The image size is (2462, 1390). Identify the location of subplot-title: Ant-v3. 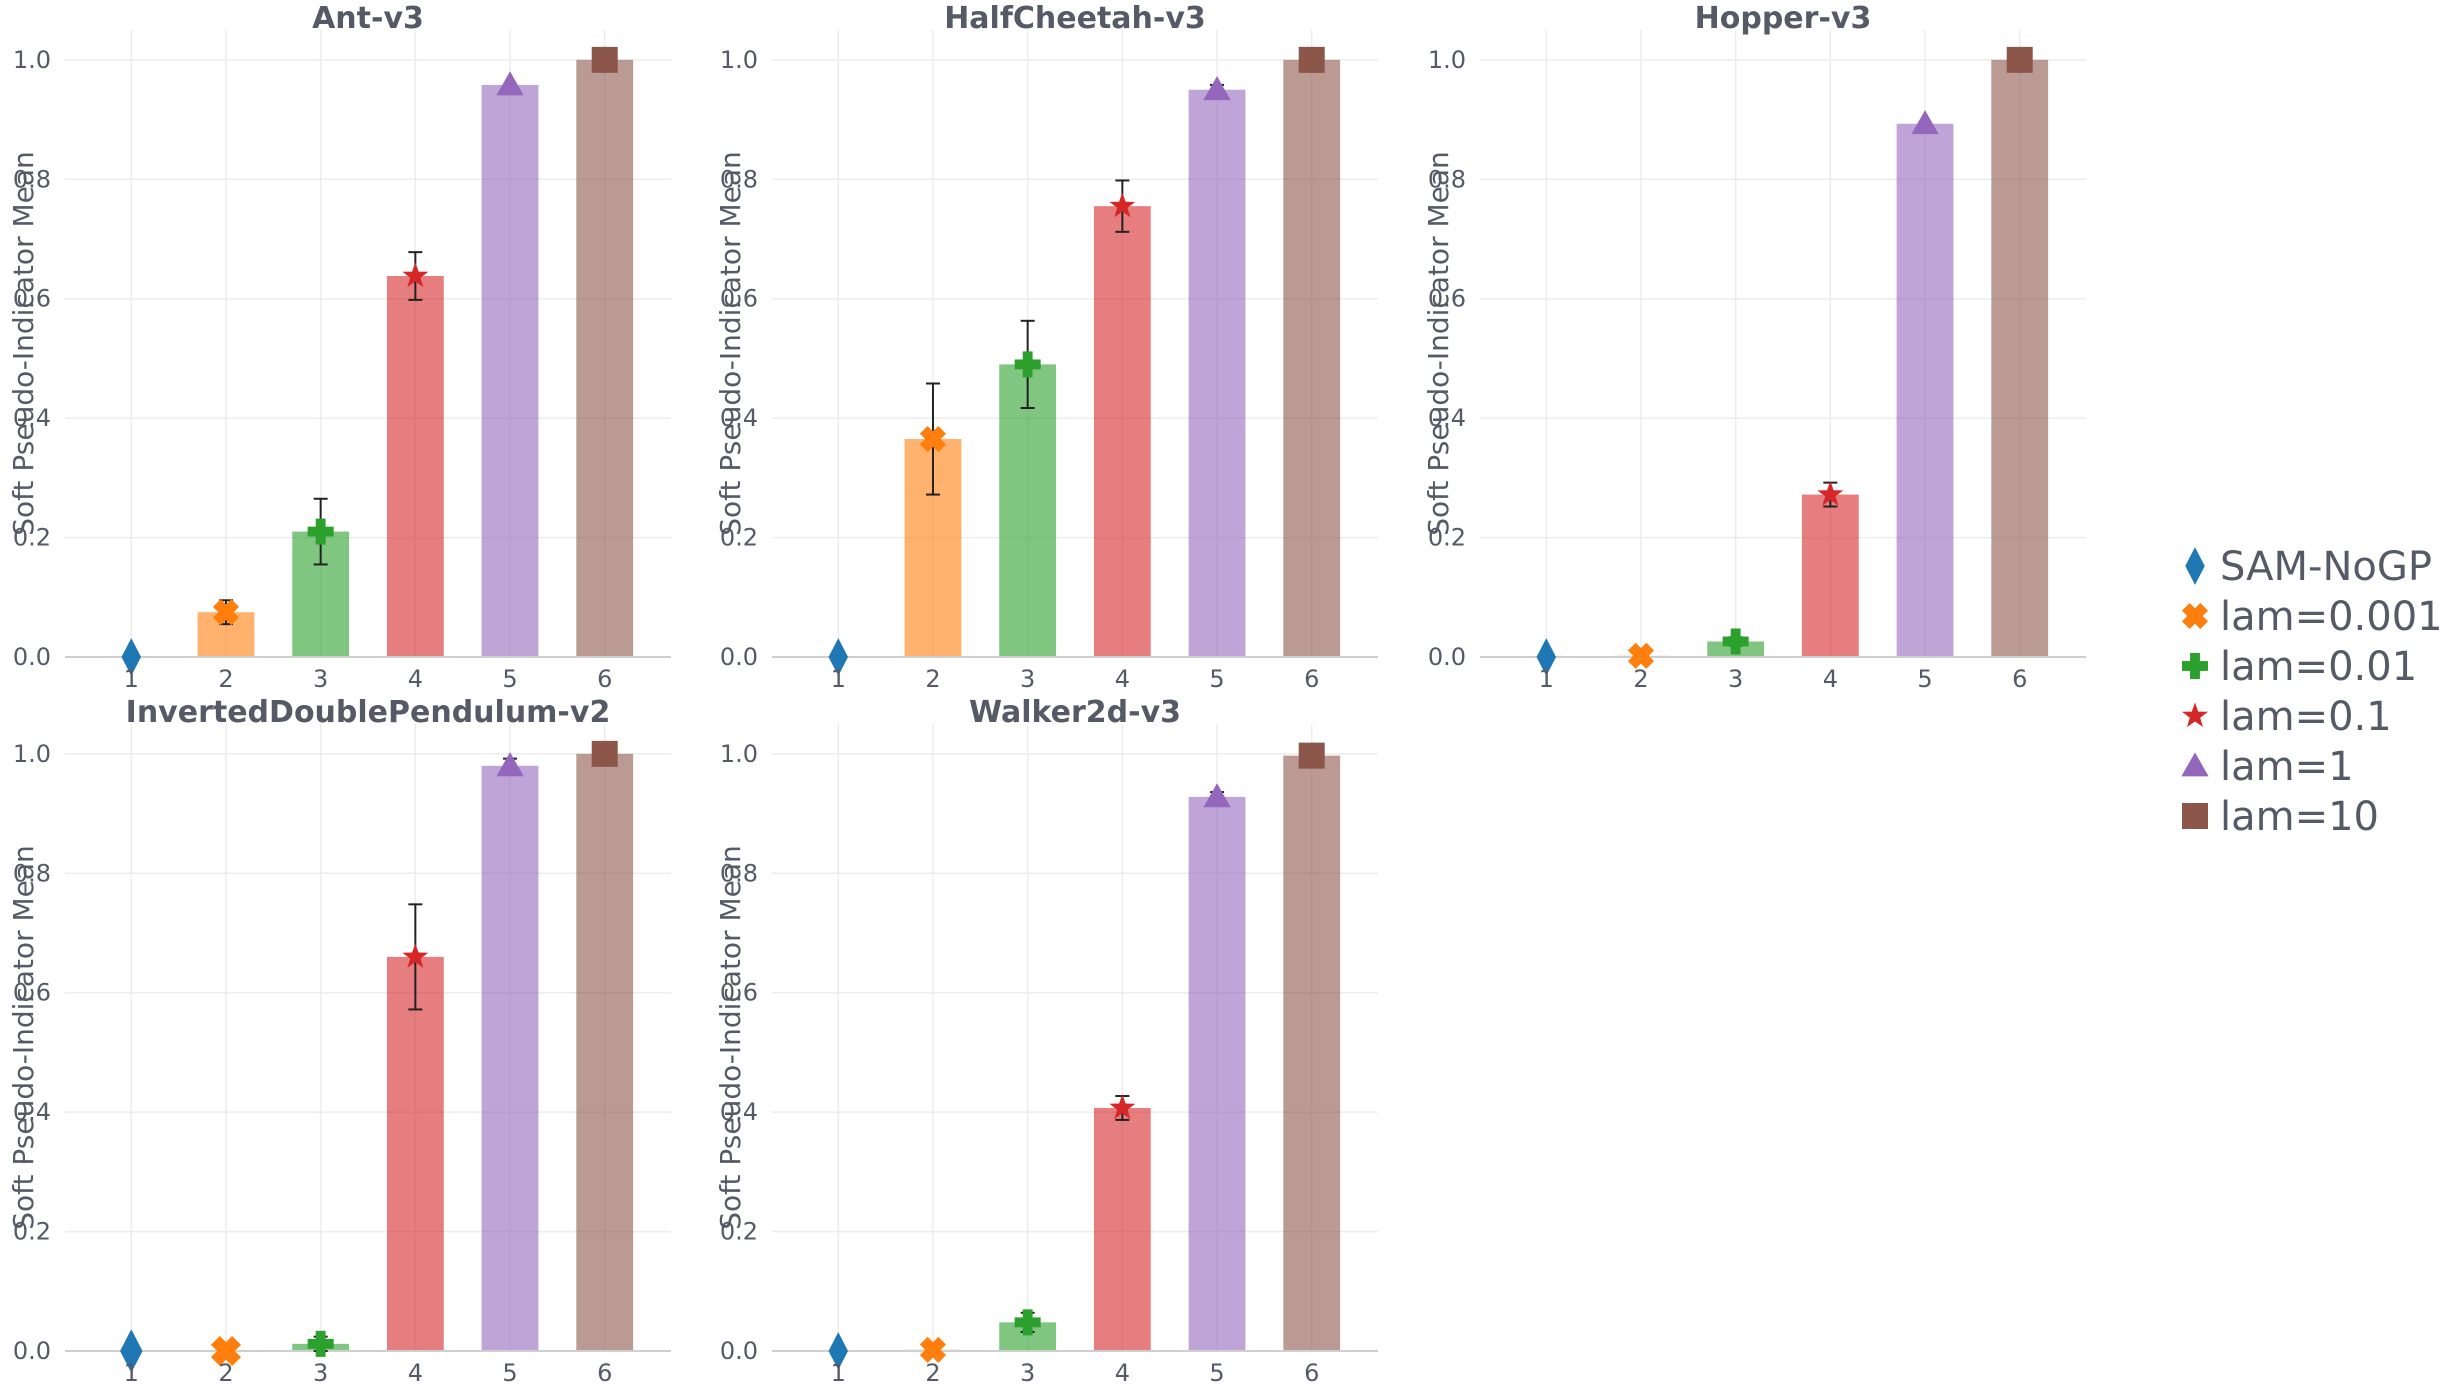
(368, 18).